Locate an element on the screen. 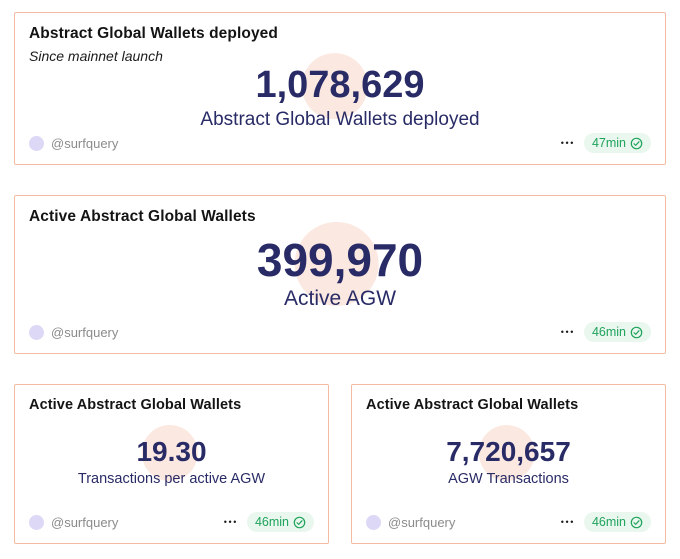  counter-label: Active AGW is located at coordinates (340, 299).